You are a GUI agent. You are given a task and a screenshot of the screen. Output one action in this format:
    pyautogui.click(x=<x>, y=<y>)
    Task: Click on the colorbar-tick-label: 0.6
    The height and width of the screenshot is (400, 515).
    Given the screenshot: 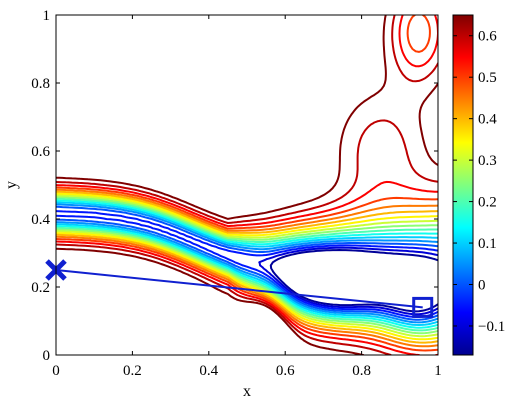 What is the action you would take?
    pyautogui.click(x=487, y=37)
    